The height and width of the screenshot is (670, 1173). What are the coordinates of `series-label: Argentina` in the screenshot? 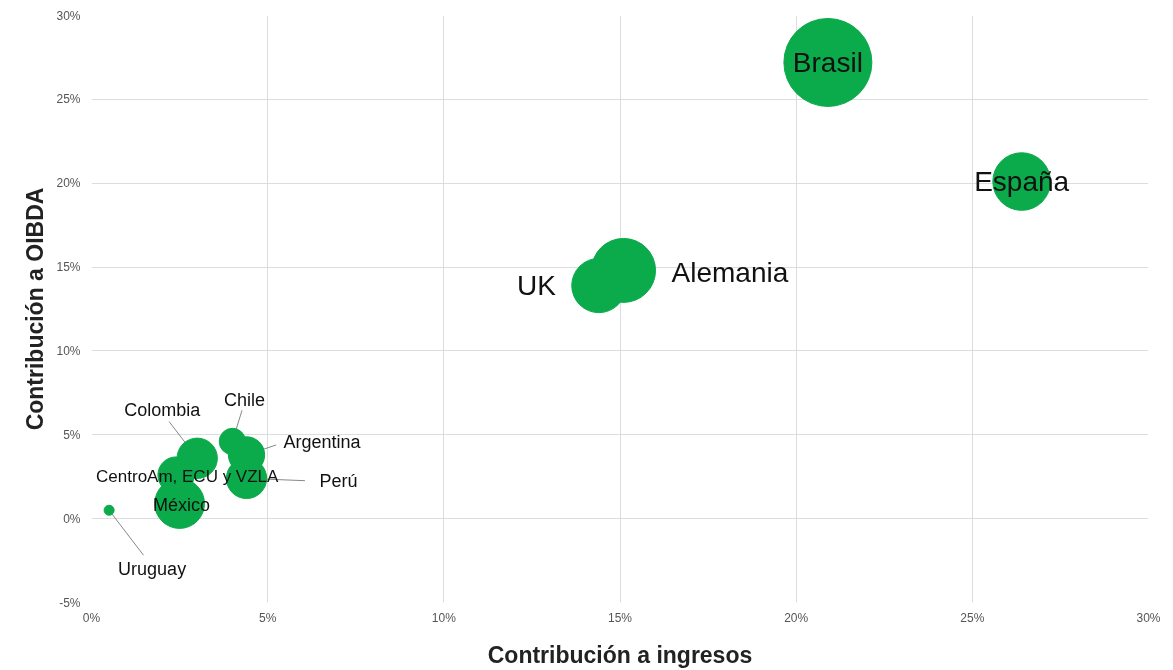 It's located at (322, 441).